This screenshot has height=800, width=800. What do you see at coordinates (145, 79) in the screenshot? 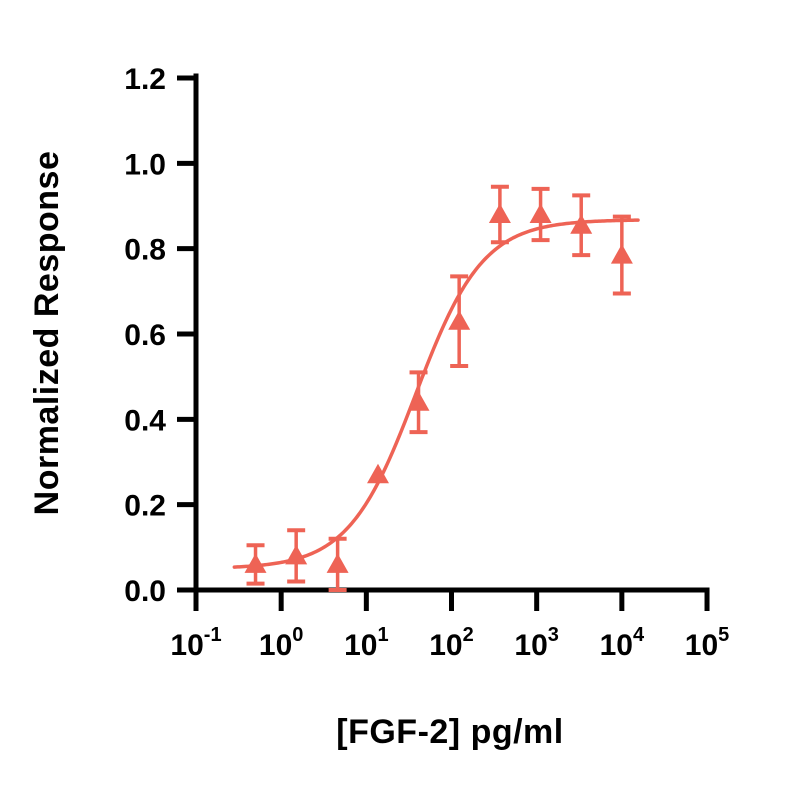
I see `y-tick-label: 1.2` at bounding box center [145, 79].